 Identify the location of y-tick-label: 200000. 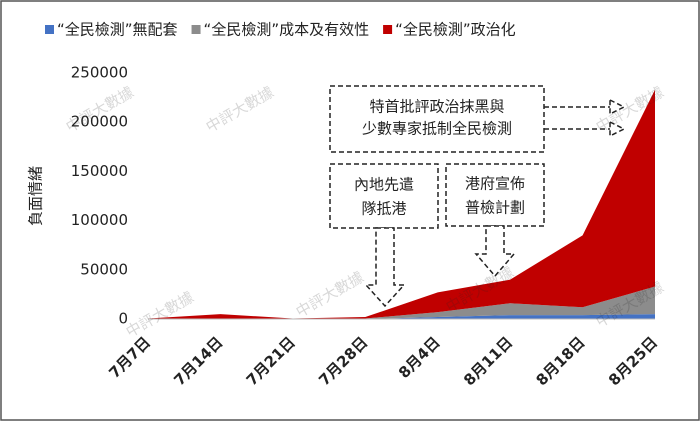
(99, 122).